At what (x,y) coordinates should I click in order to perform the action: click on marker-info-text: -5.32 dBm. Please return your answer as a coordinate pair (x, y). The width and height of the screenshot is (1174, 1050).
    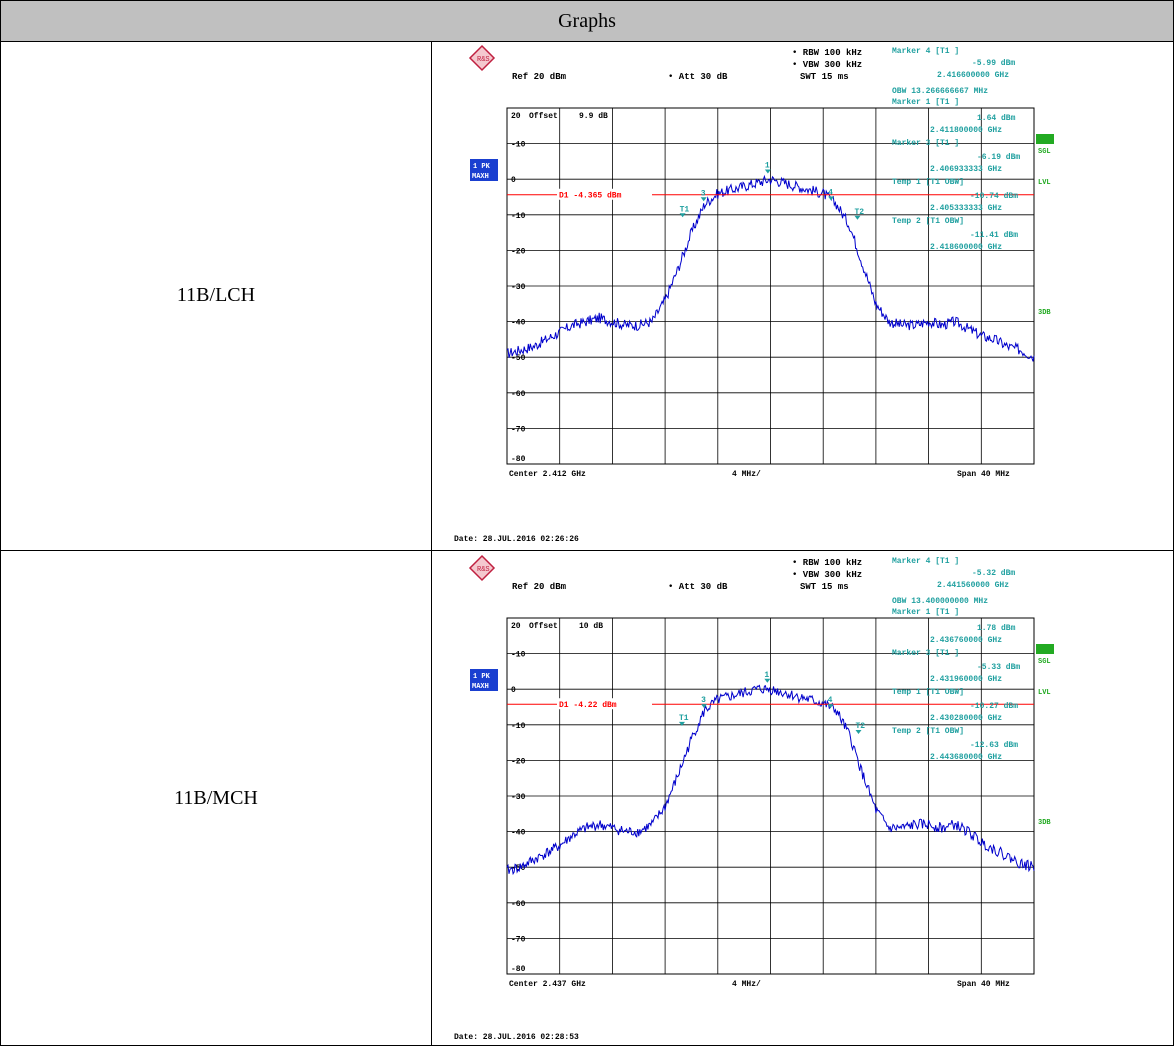
    Looking at the image, I should click on (993, 573).